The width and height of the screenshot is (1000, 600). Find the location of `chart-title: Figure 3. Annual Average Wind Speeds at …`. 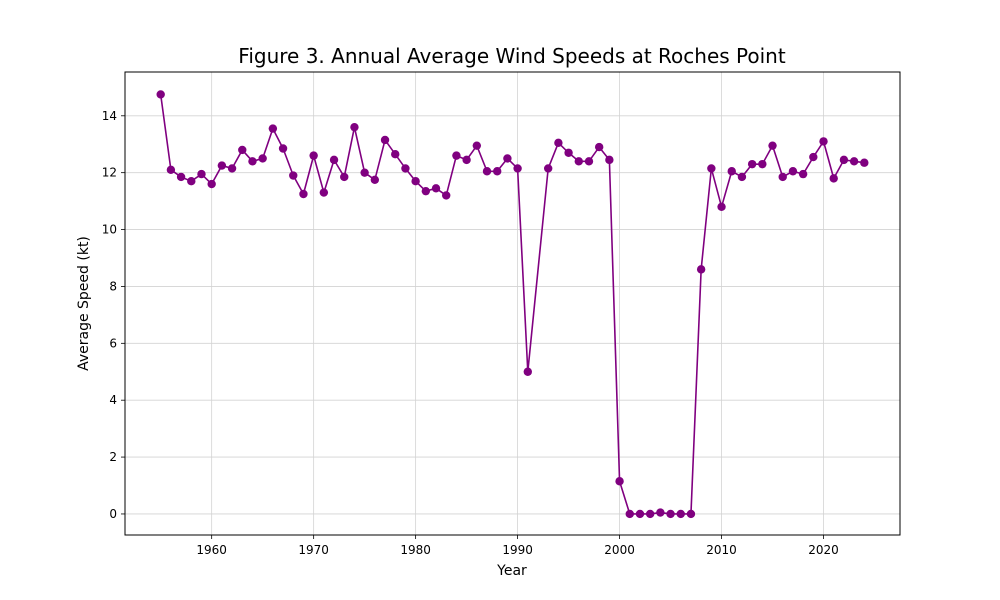

chart-title: Figure 3. Annual Average Wind Speeds at … is located at coordinates (512, 56).